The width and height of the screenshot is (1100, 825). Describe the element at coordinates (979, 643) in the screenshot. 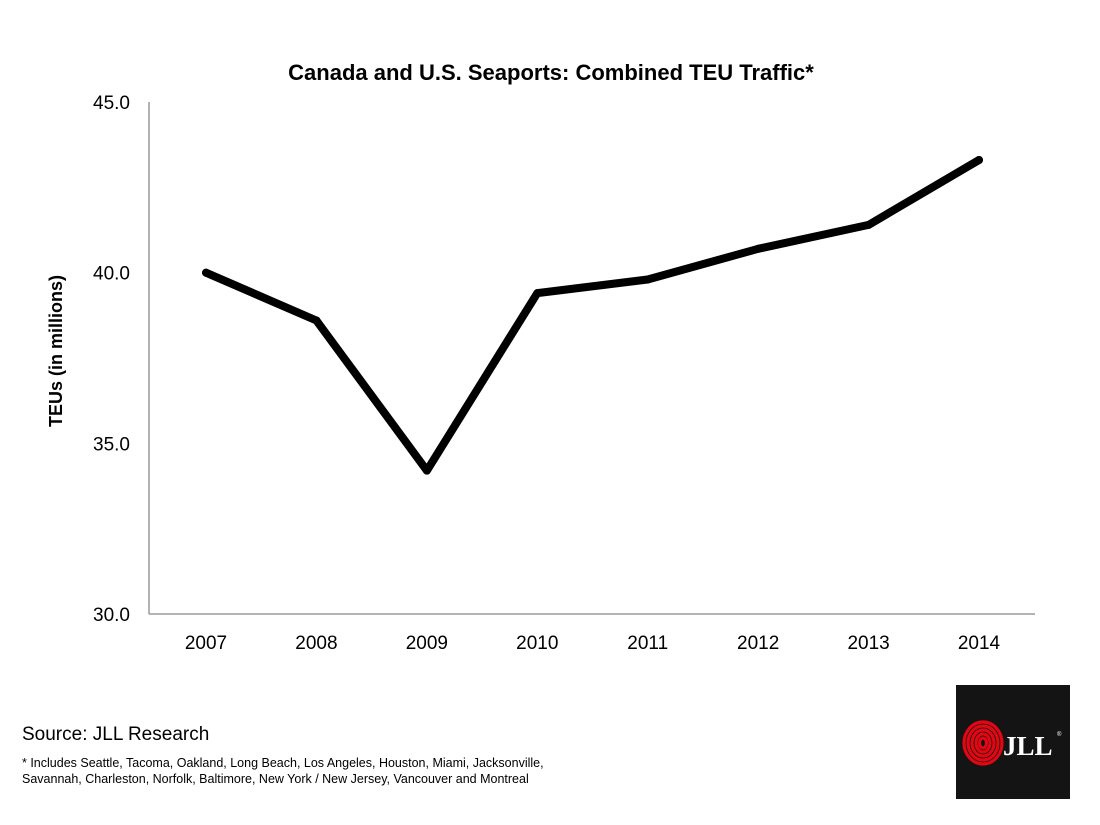

I see `x-tick-label: 2014` at that location.